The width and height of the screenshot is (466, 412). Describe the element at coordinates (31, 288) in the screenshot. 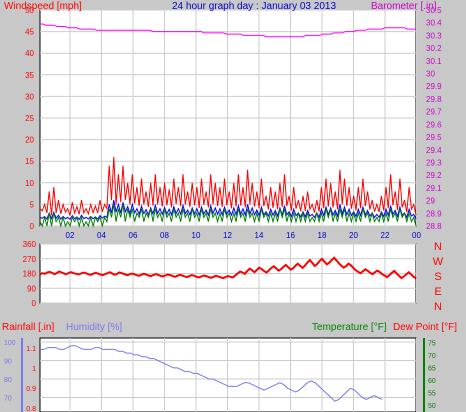

I see `direction-tick-label: 90` at that location.